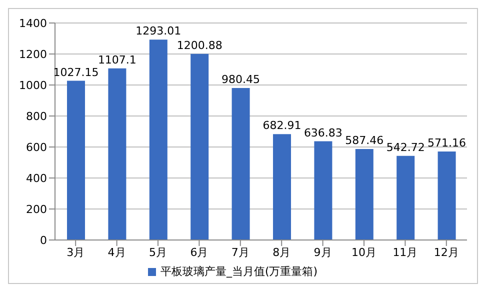 The image size is (486, 292). I want to click on y-tick-label: 600, so click(36, 147).